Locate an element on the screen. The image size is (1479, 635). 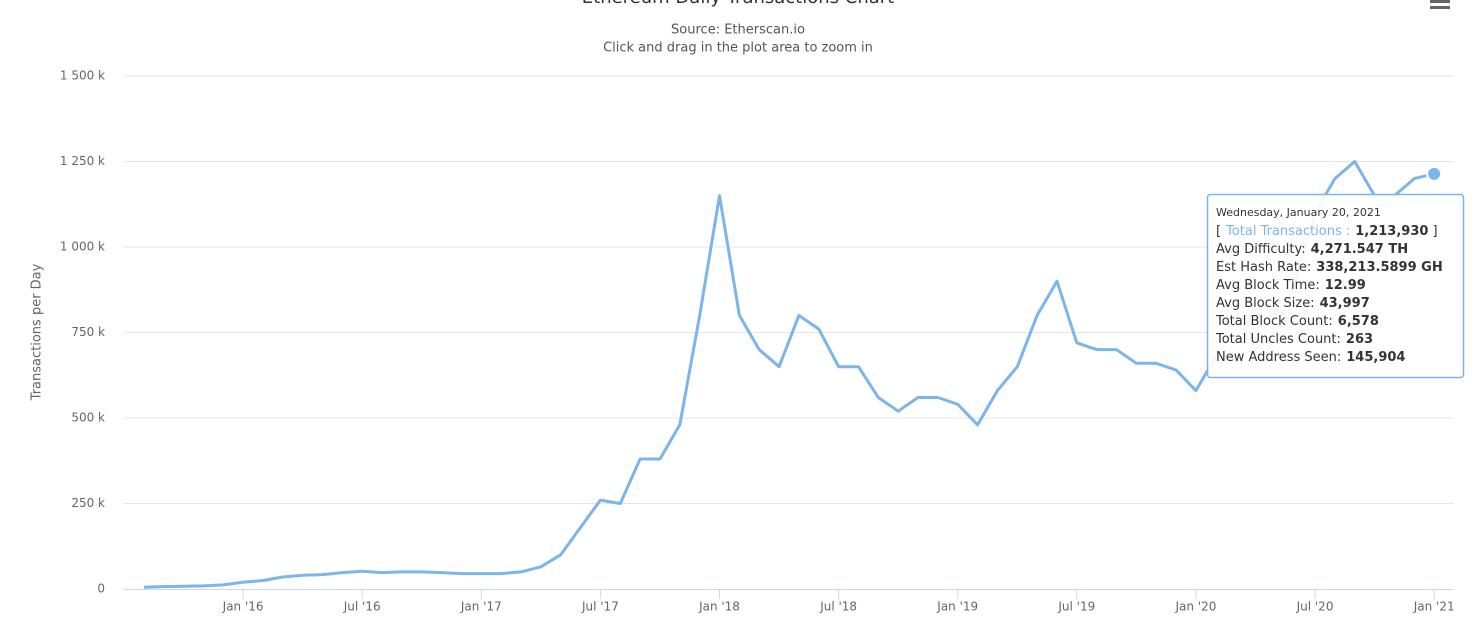
tooltip-row: Avg Block Time: 12.99 is located at coordinates (1291, 285).